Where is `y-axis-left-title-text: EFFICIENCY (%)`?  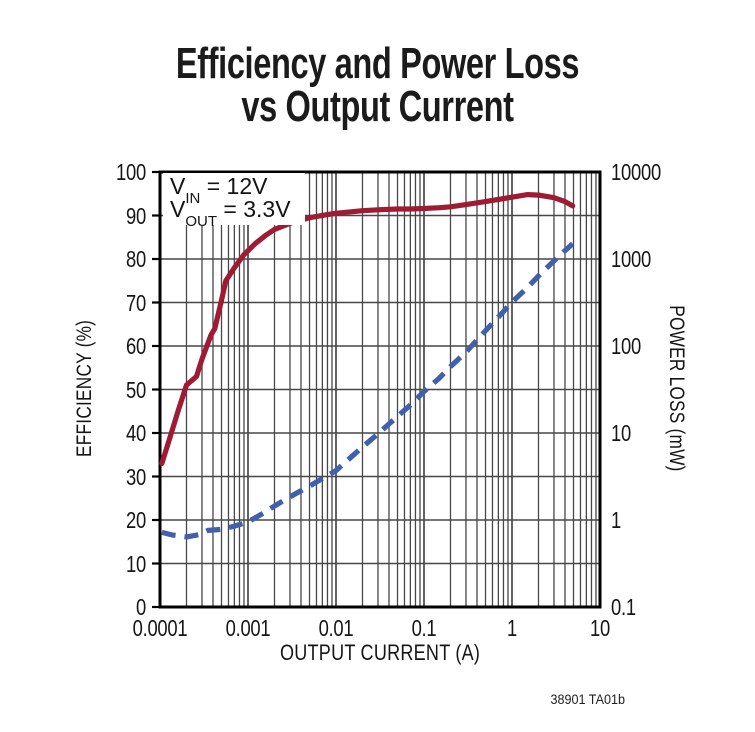 y-axis-left-title-text: EFFICIENCY (%) is located at coordinates (84, 388).